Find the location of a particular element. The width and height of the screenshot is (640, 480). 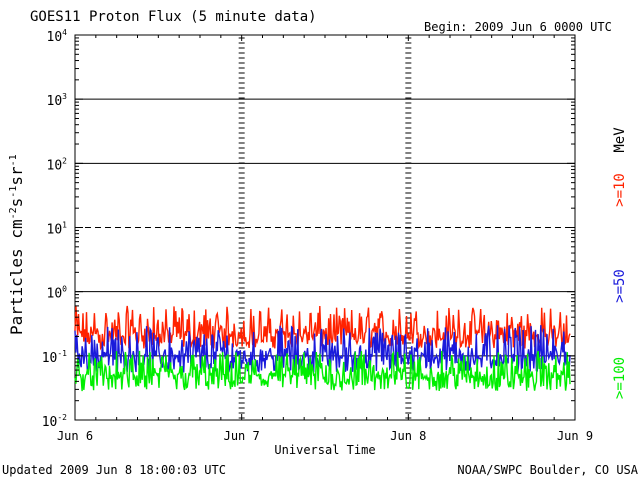

x-tick-label: Jun 9 is located at coordinates (575, 436).